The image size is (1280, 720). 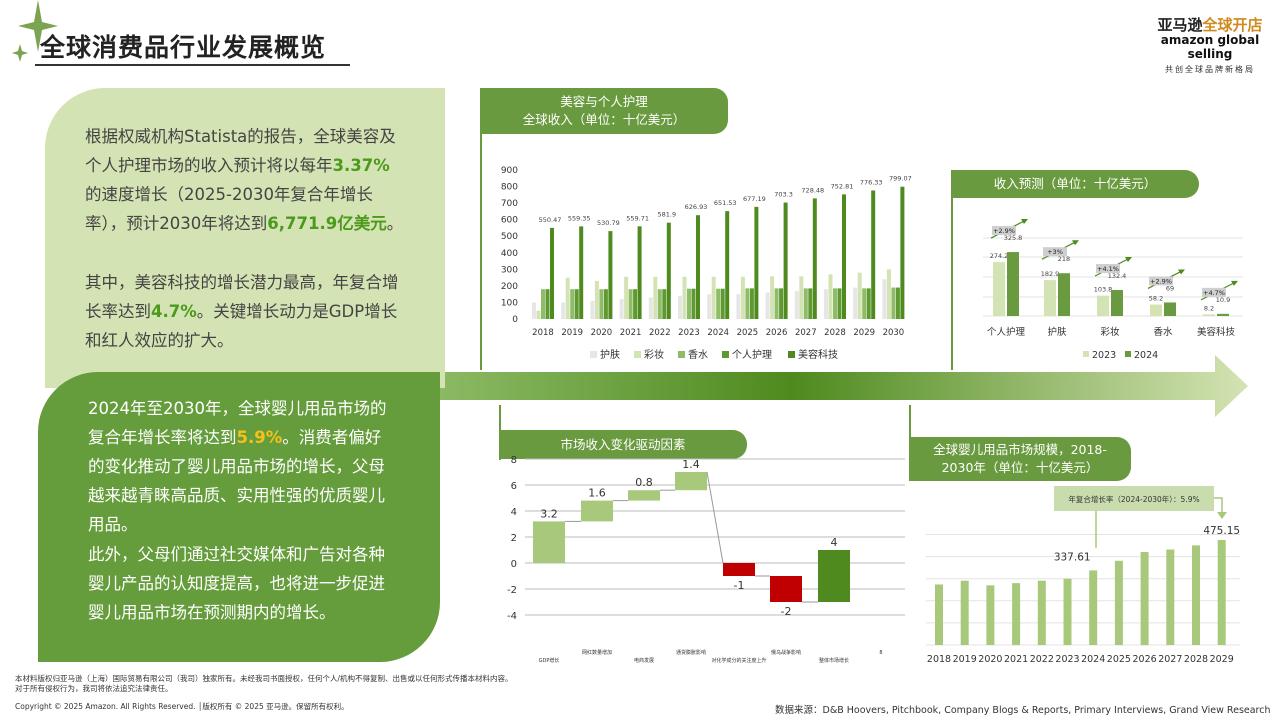 What do you see at coordinates (834, 660) in the screenshot?
I see `x-tick-label: 整体市场增长` at bounding box center [834, 660].